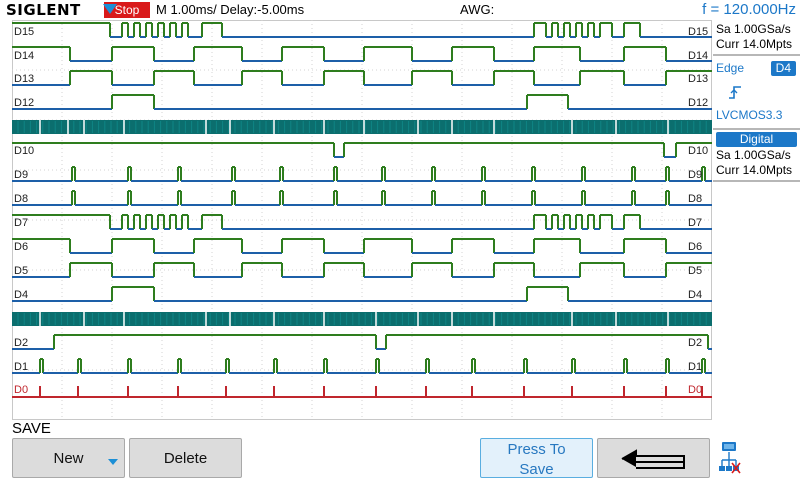  I want to click on delete-button-label: Delete, so click(185, 458).